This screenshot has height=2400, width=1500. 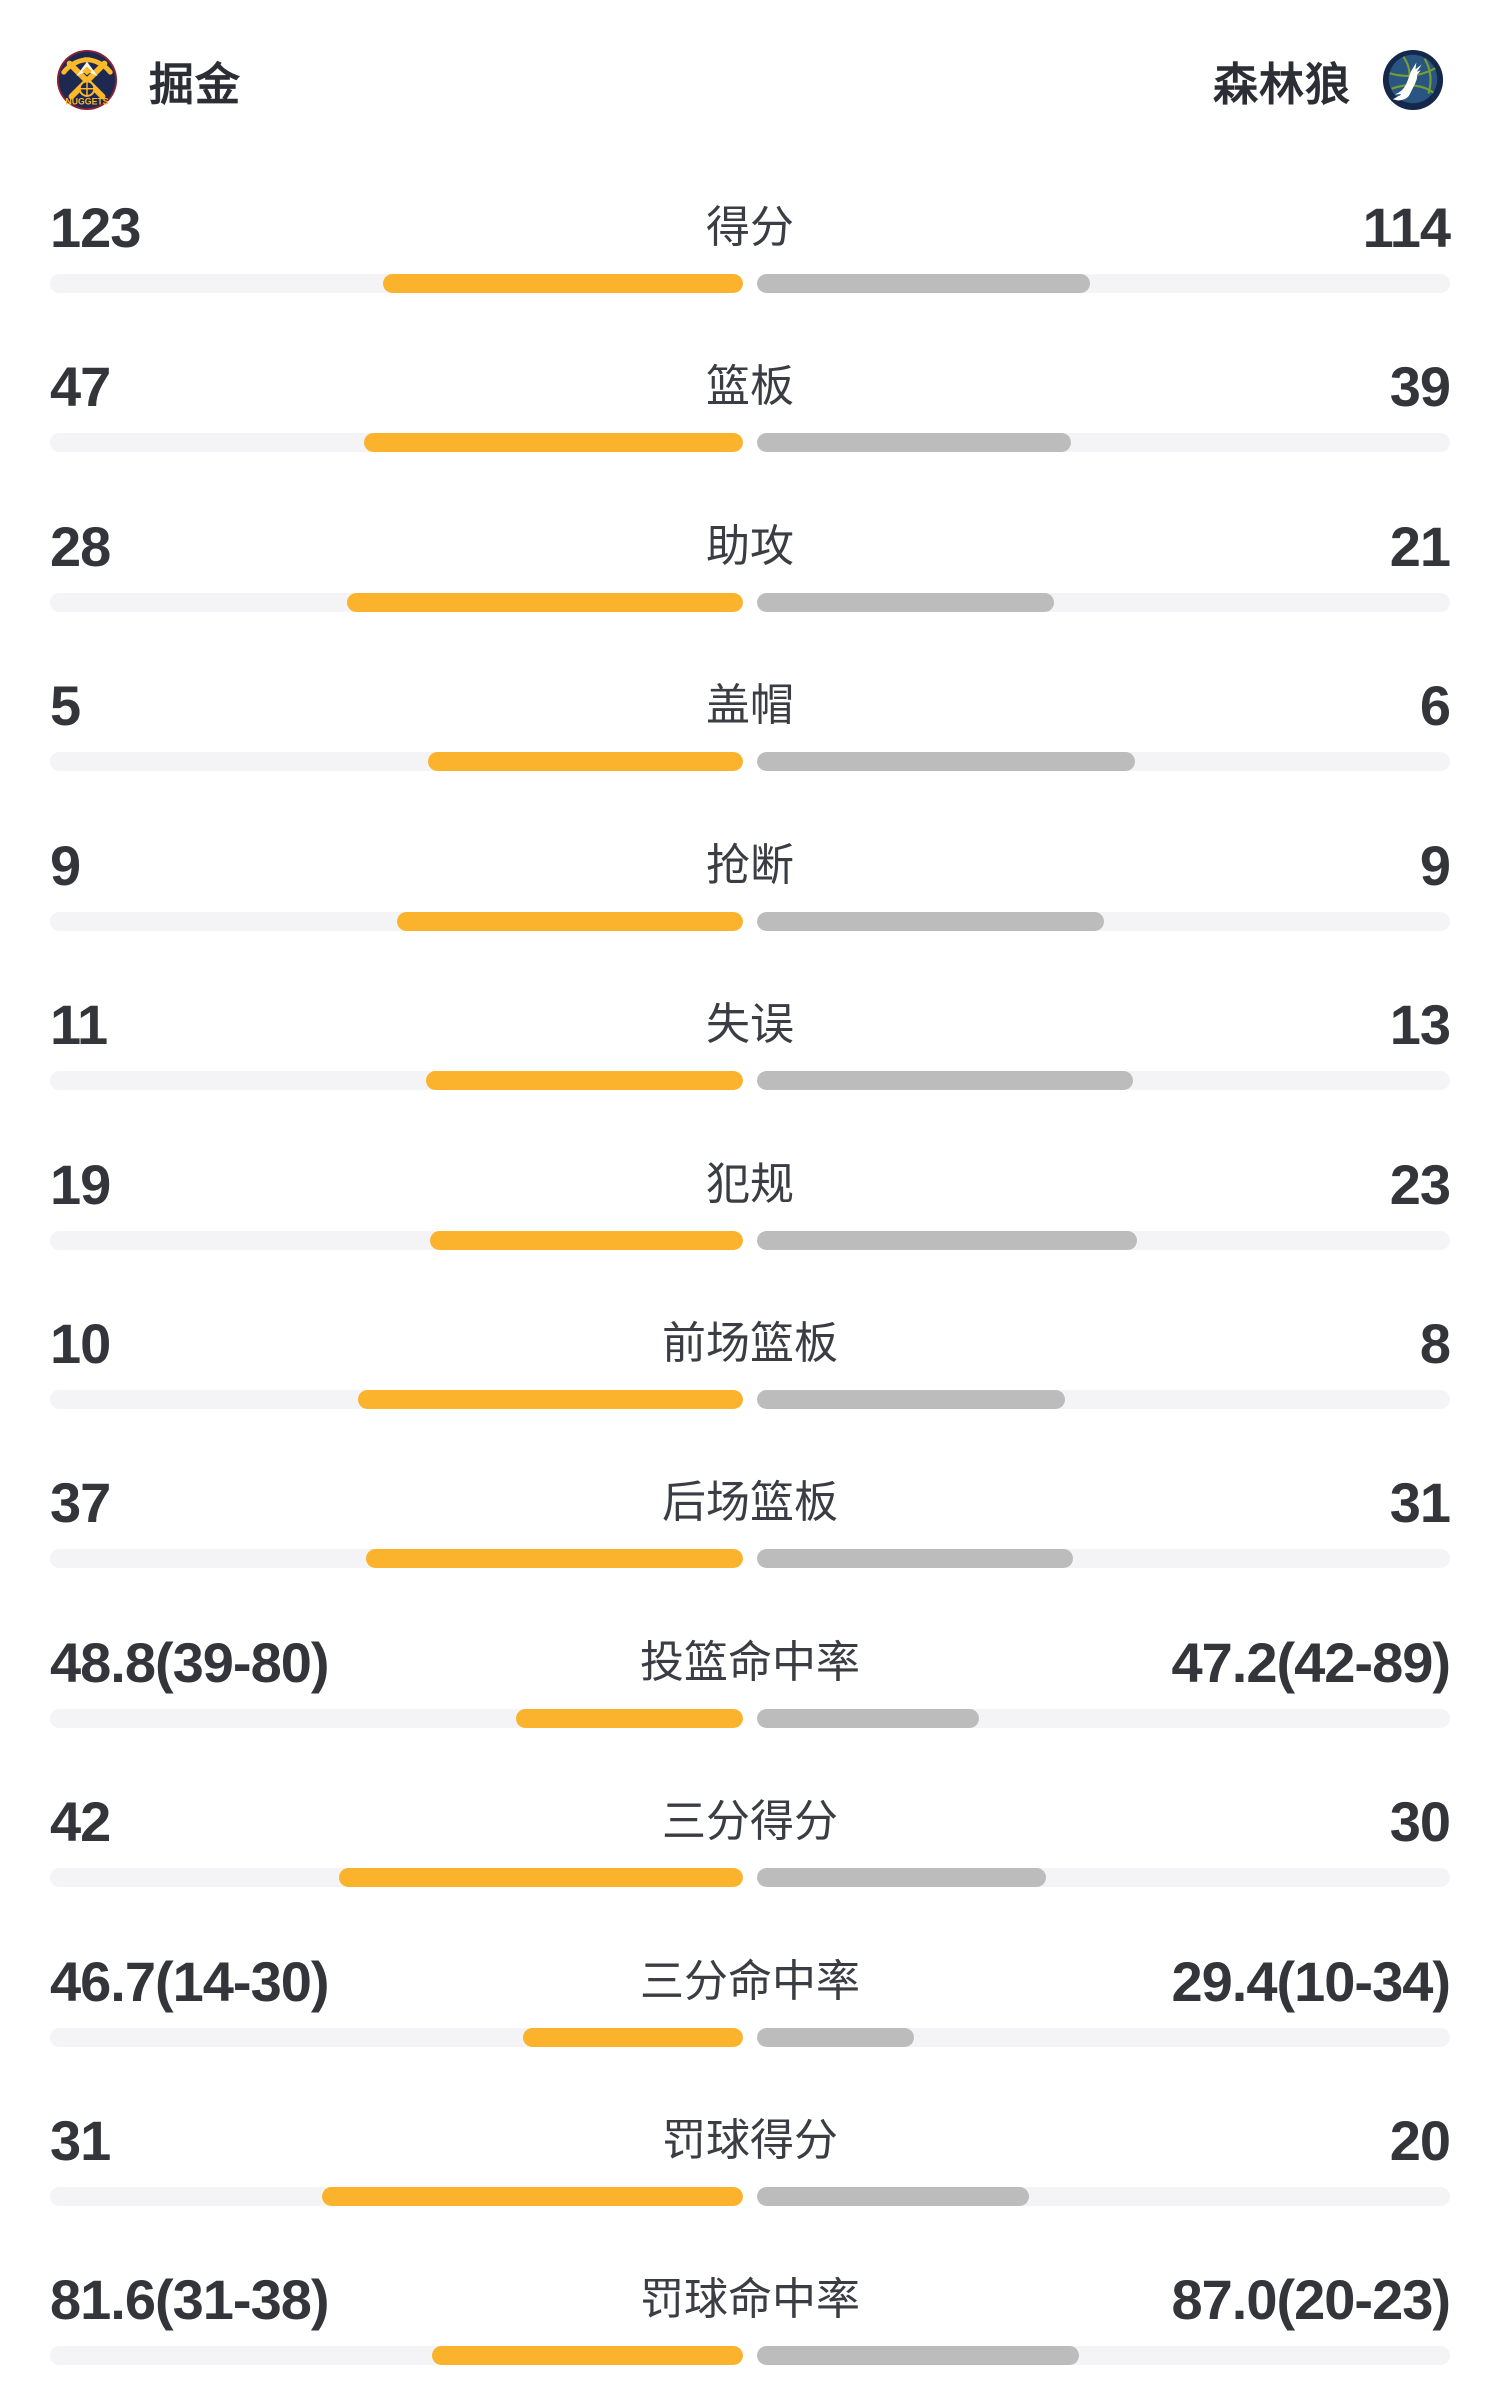 I want to click on timberwolves-logo-icon, so click(x=1413, y=80).